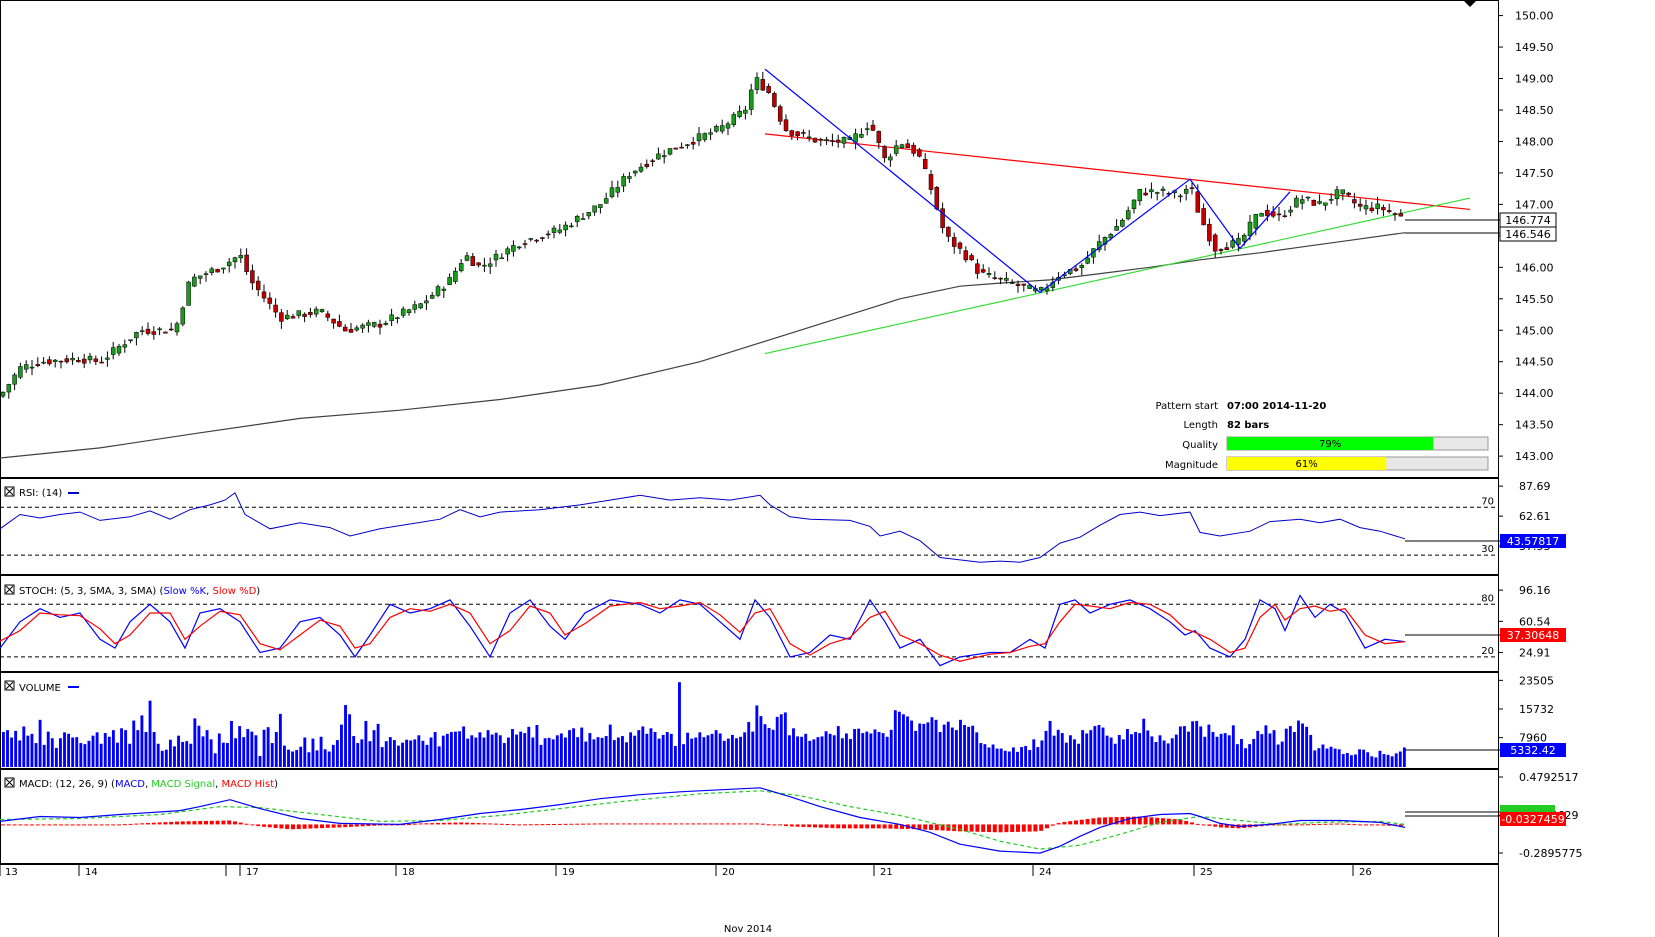  What do you see at coordinates (1307, 463) in the screenshot?
I see `magnitude-bar-fill` at bounding box center [1307, 463].